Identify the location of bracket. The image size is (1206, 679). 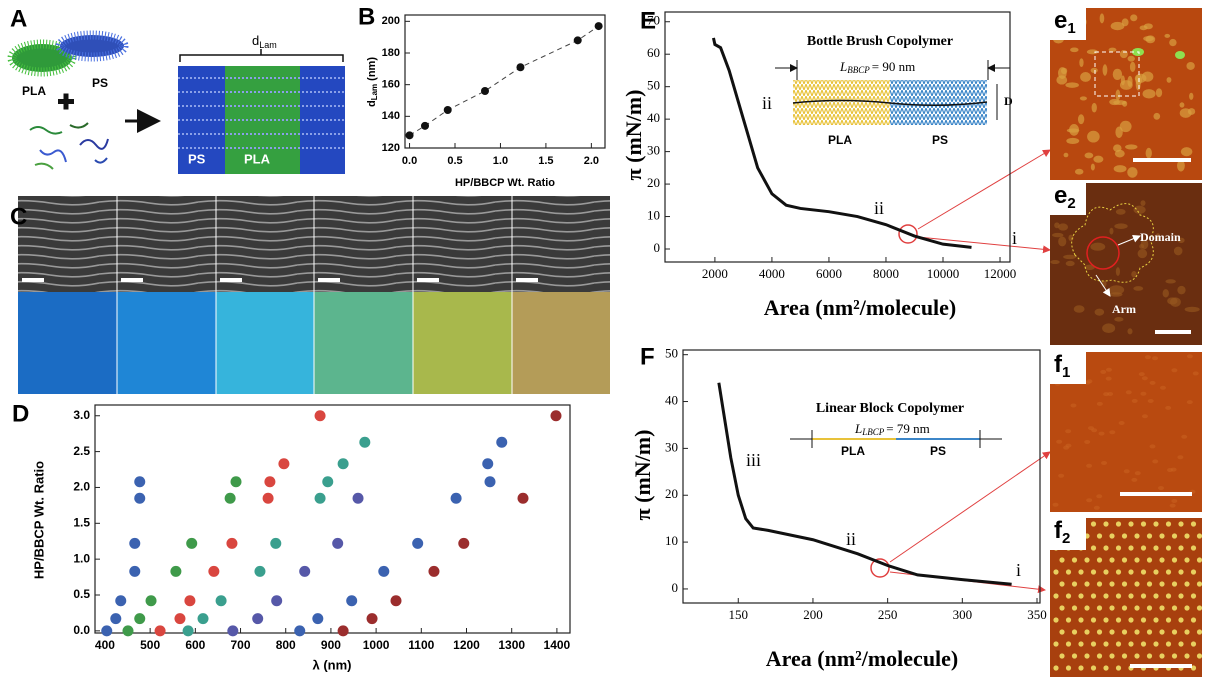
(261, 55).